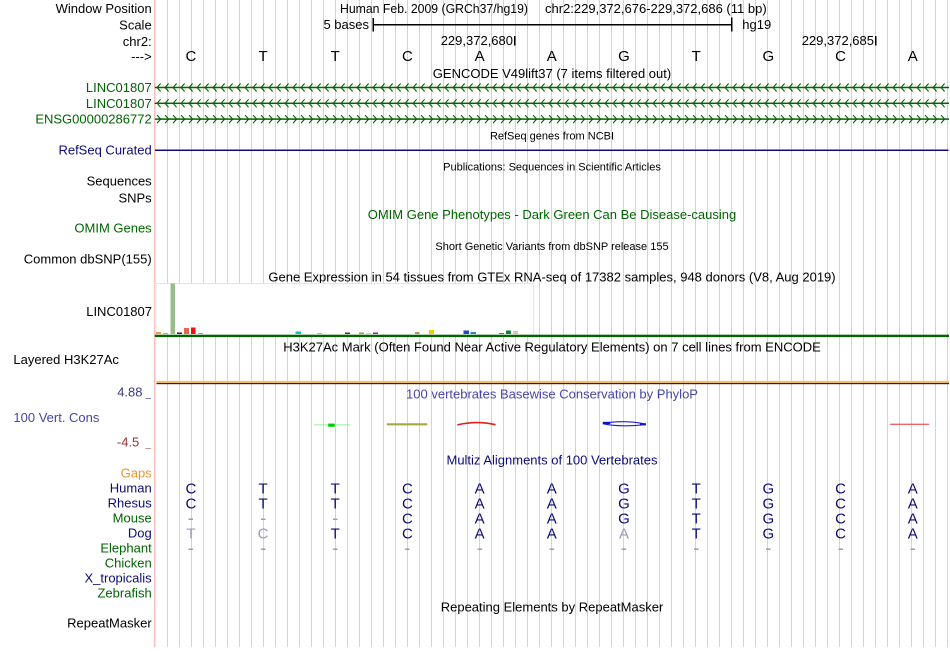 This screenshot has height=652, width=950. What do you see at coordinates (552, 607) in the screenshot?
I see `svg-text:Repeating Elements by RepeatMa: Repeating Elements by RepeatMasker` at bounding box center [552, 607].